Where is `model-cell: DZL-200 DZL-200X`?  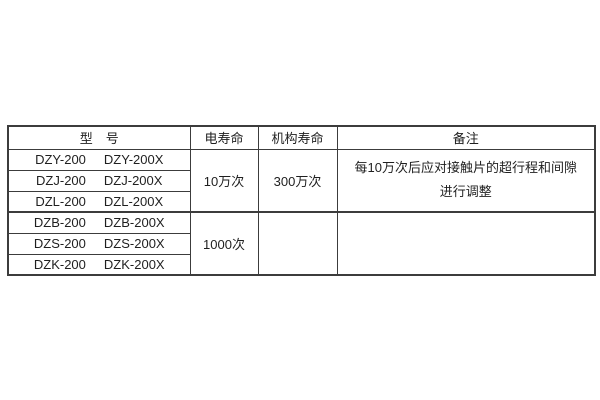 model-cell: DZL-200 DZL-200X is located at coordinates (99, 201).